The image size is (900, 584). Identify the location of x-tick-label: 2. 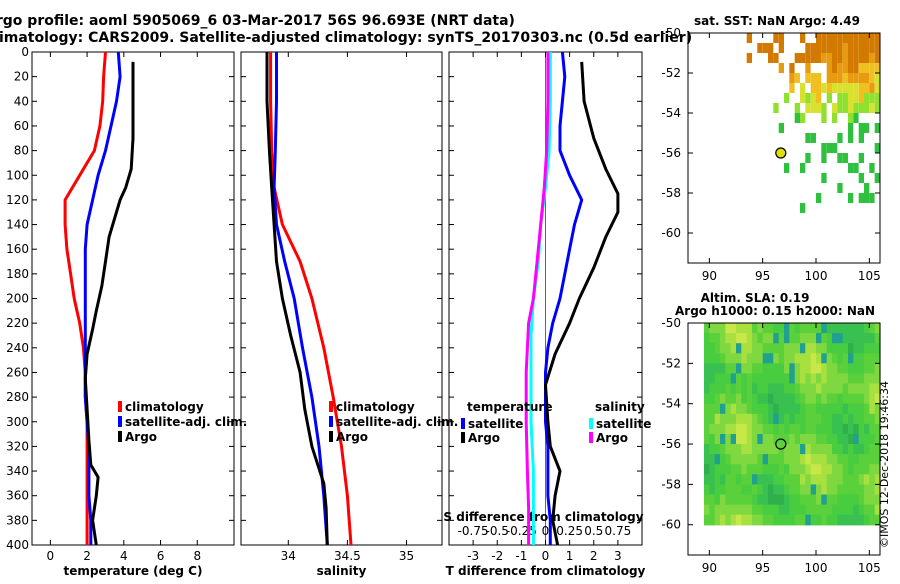
(594, 556).